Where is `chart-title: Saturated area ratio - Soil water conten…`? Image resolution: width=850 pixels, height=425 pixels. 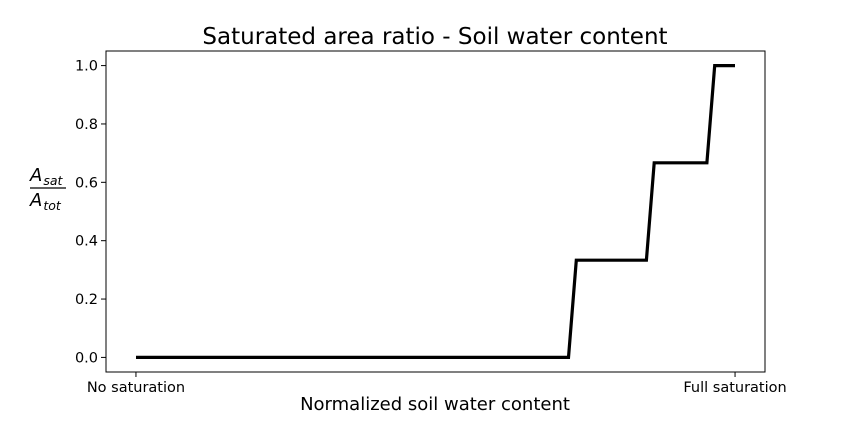
chart-title: Saturated area ratio - Soil water conten… is located at coordinates (434, 37).